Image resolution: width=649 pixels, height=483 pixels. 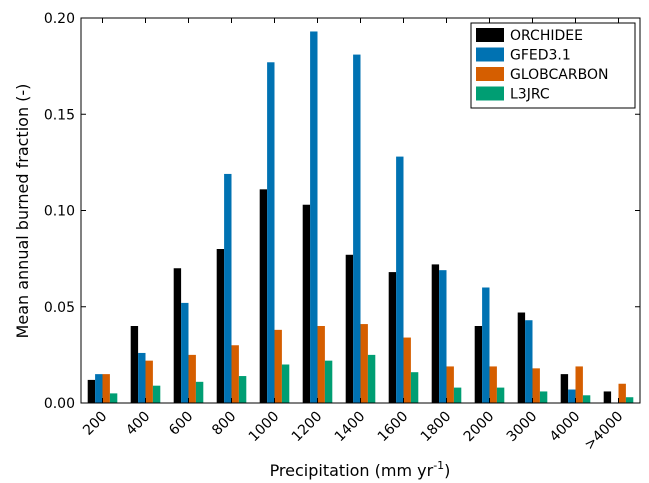 I want to click on x-tick-label: 1000, so click(x=264, y=427).